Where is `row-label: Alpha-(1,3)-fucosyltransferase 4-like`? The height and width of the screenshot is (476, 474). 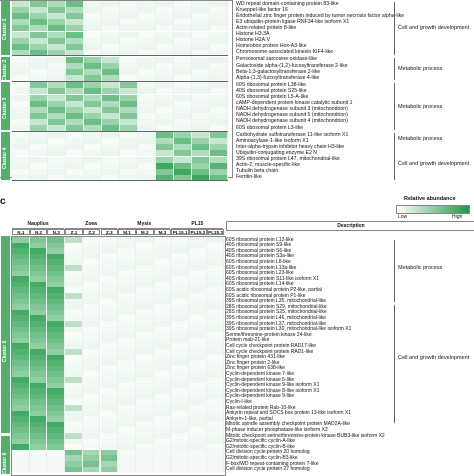 row-label: Alpha-(1,3)-fucosyltransferase 4-like is located at coordinates (278, 77).